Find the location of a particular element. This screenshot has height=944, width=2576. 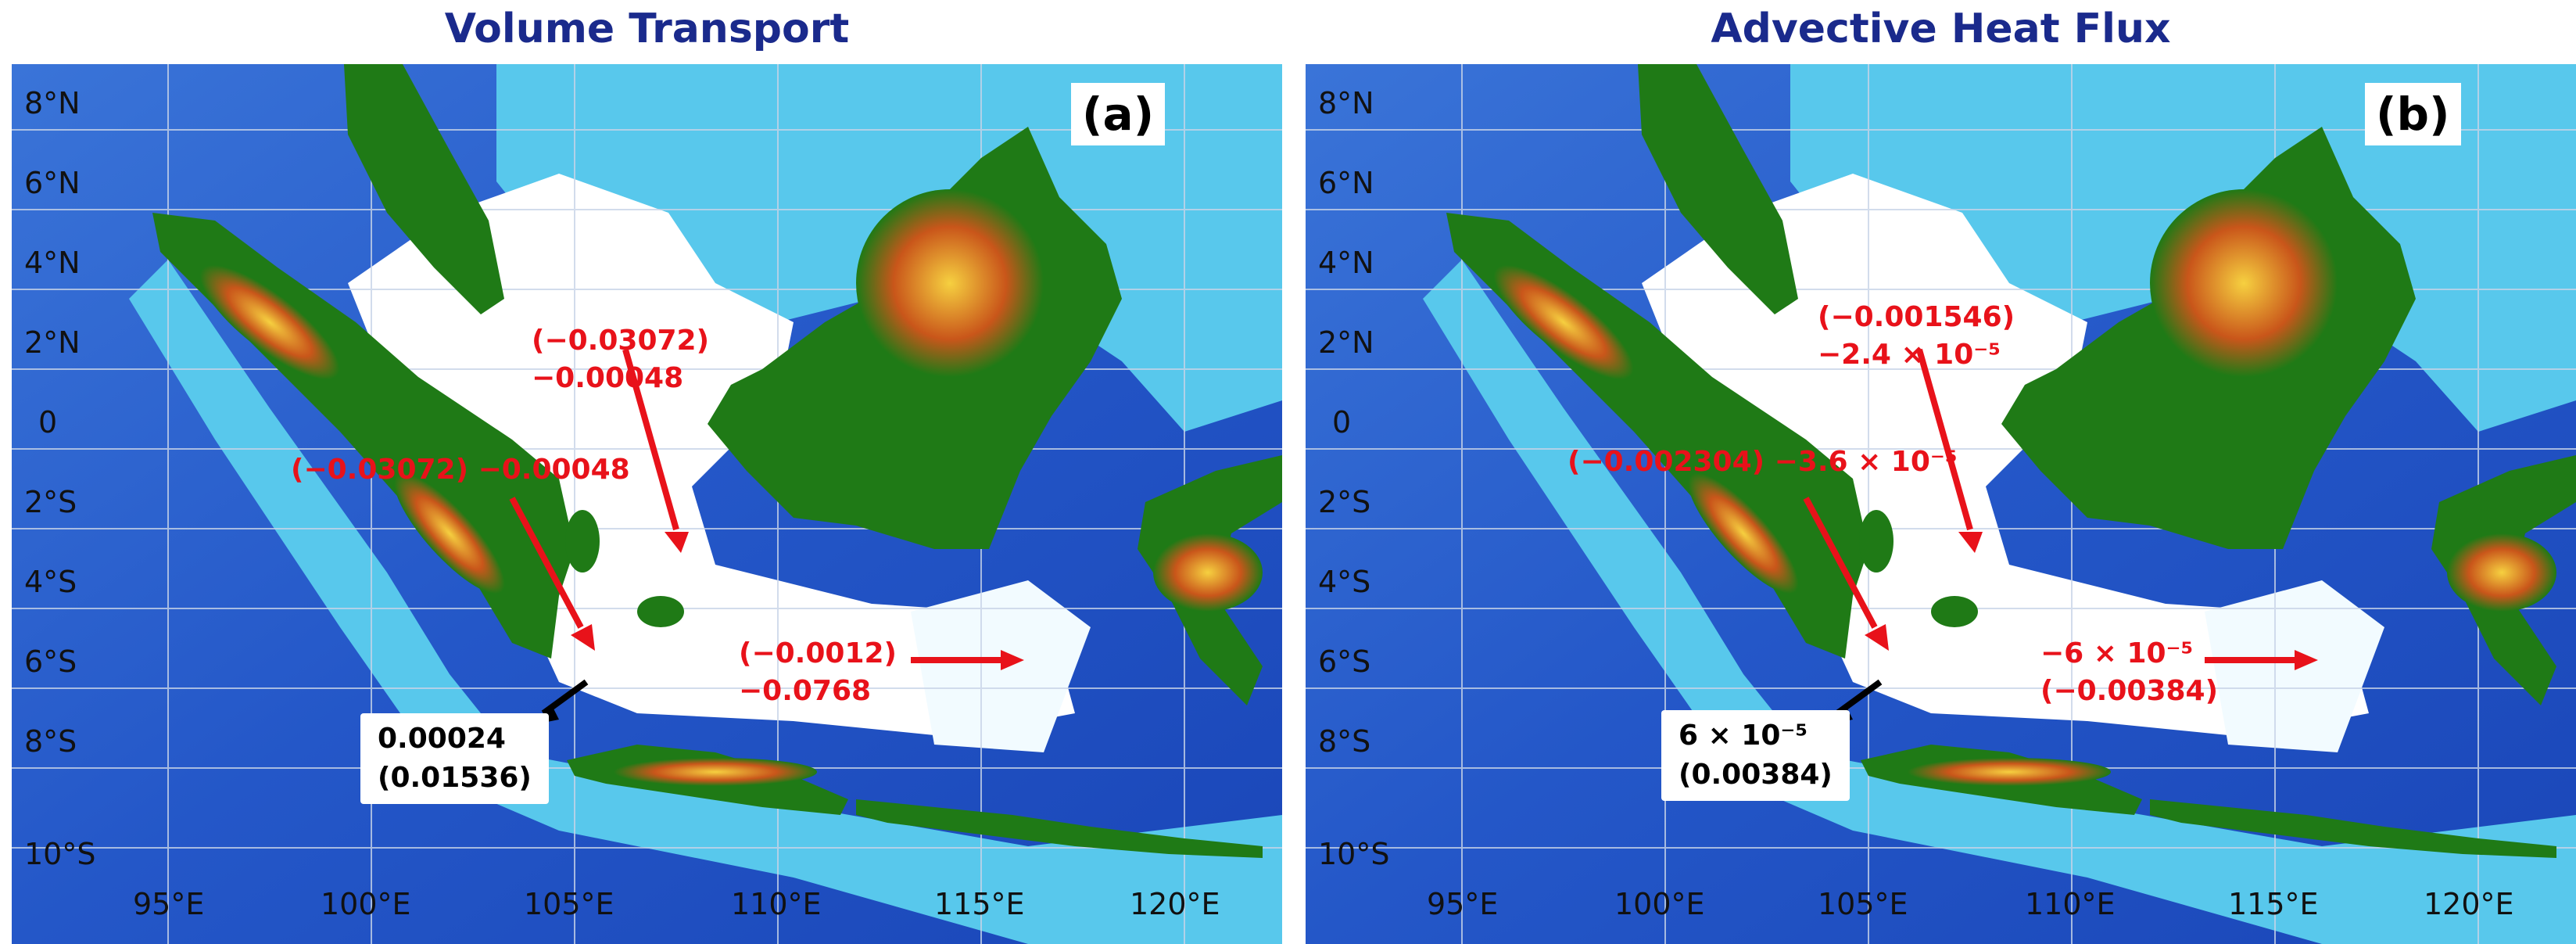

annotation-east: −6 × 10⁻⁵ (−0.00384) is located at coordinates (2129, 672).